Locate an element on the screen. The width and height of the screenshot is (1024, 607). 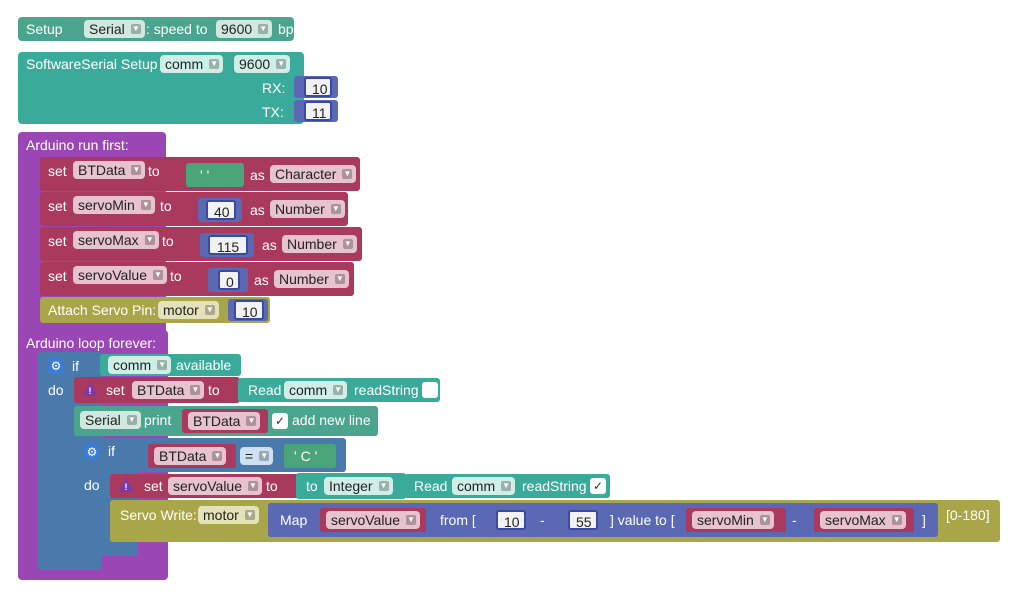
do2-label: do is located at coordinates (92, 485).